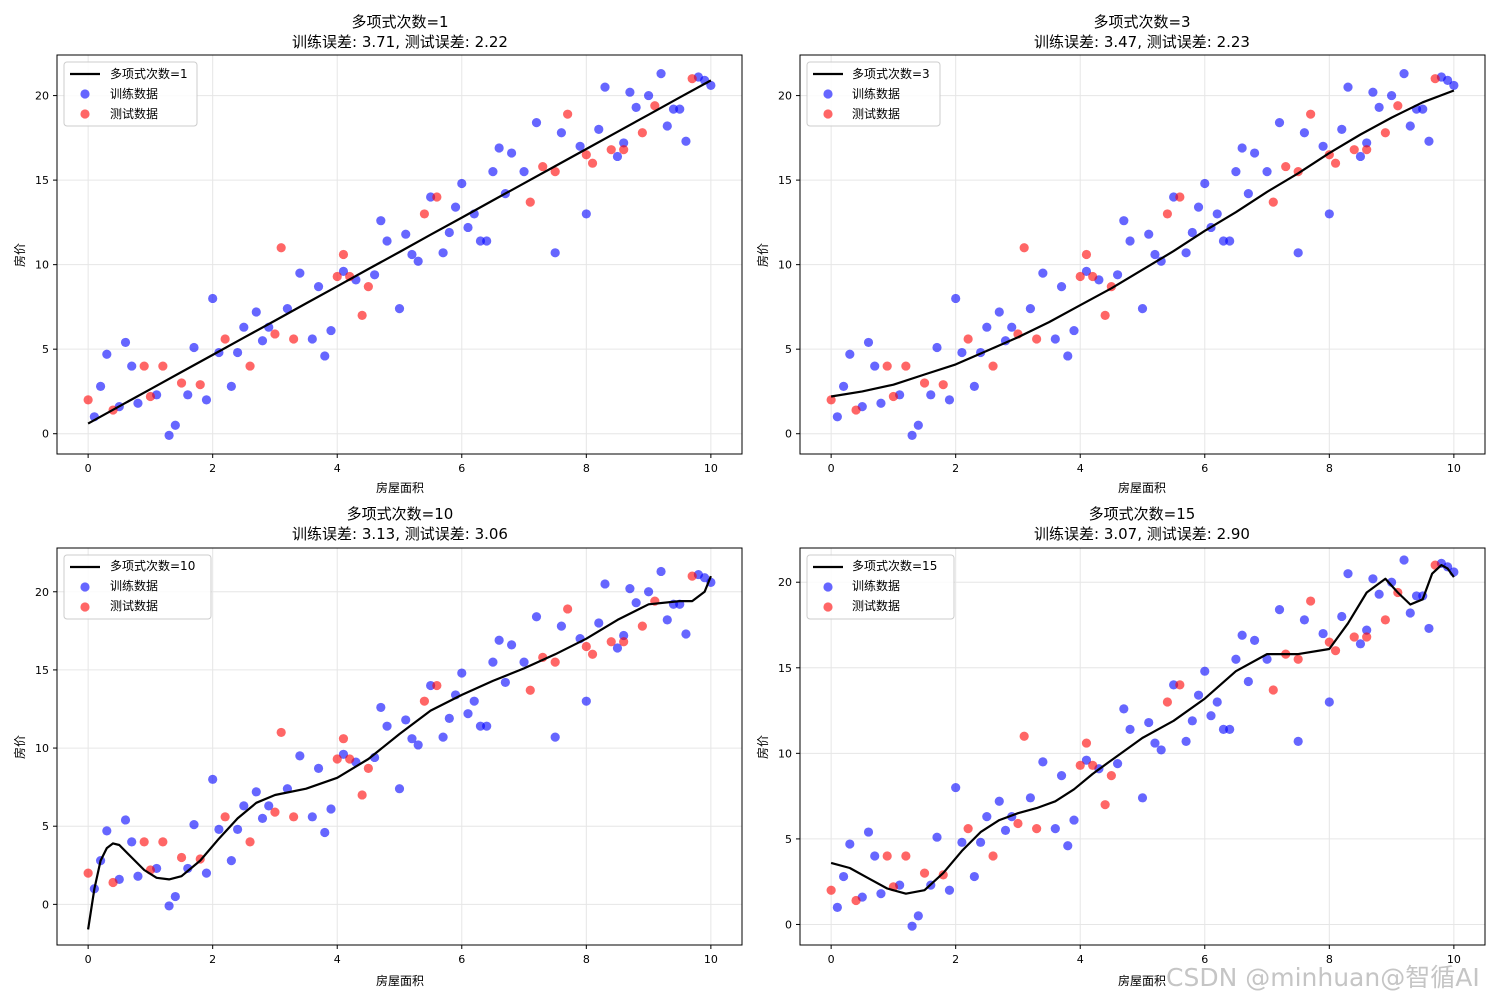 The image size is (1500, 1000). What do you see at coordinates (876, 585) in the screenshot?
I see `legend-train-label: 训练数据` at bounding box center [876, 585].